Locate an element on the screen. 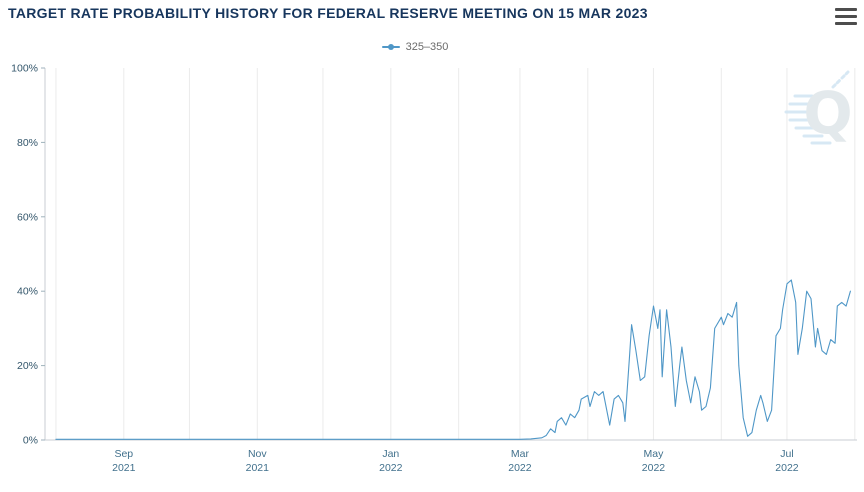 The height and width of the screenshot is (492, 864). svg-text: 60% is located at coordinates (27, 217).